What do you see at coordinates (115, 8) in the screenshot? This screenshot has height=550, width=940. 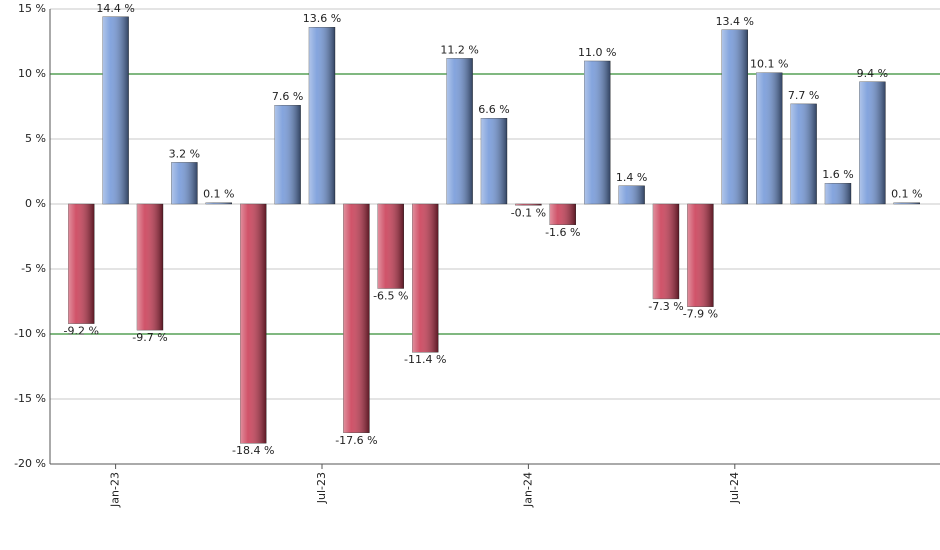 I see `data-label: 14.4 %` at bounding box center [115, 8].